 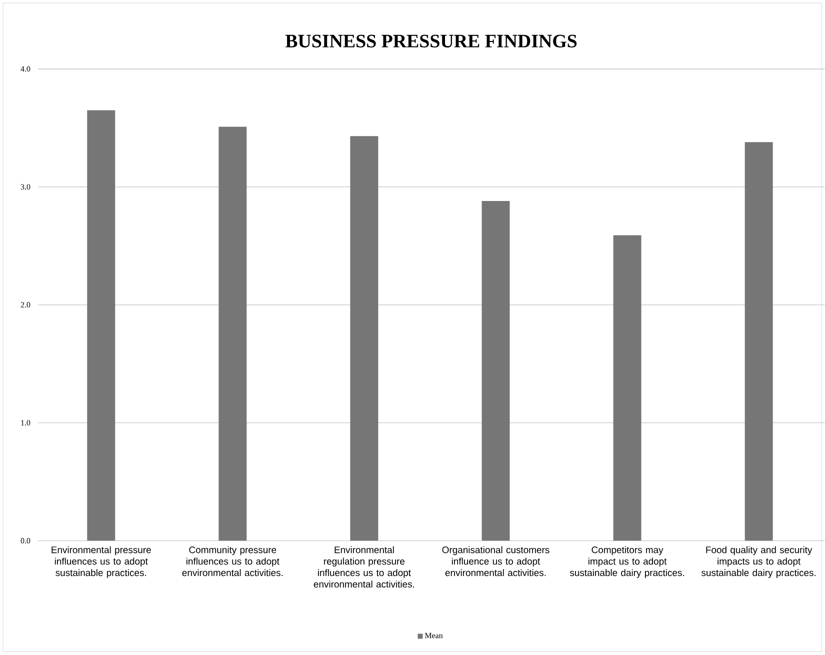 I want to click on x-tick-label: Community pressure influences us to adopt environmental activities., so click(x=232, y=561).